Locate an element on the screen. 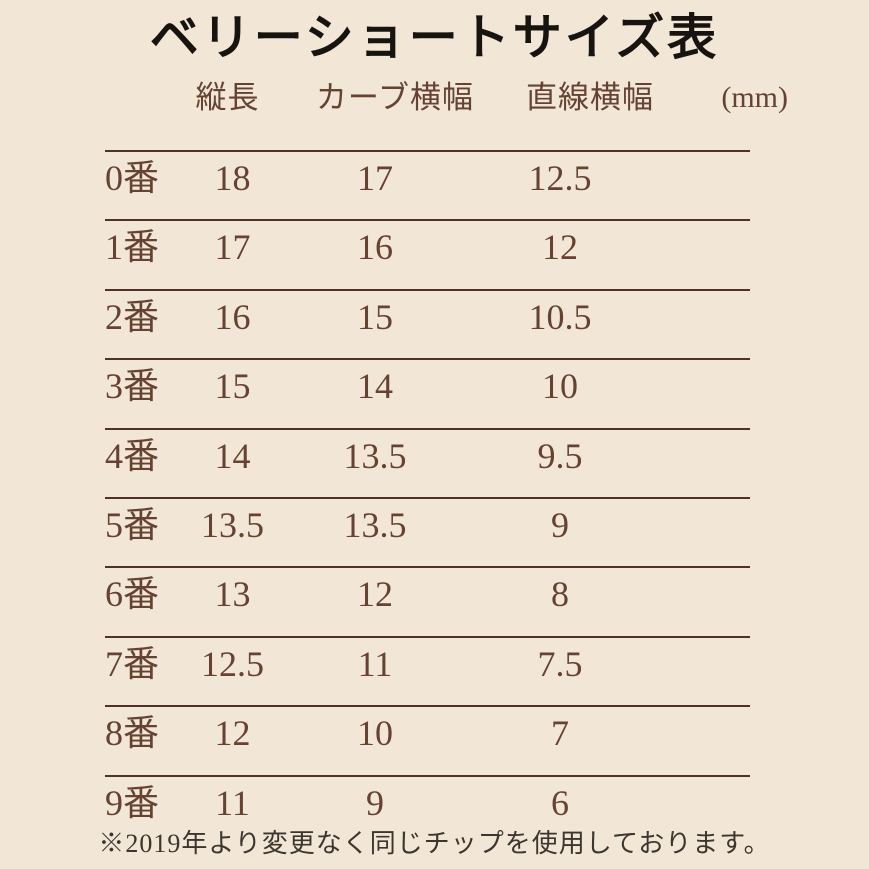 This screenshot has width=869, height=869. table-row: 5番 13.5 13.5 9 is located at coordinates (427, 531).